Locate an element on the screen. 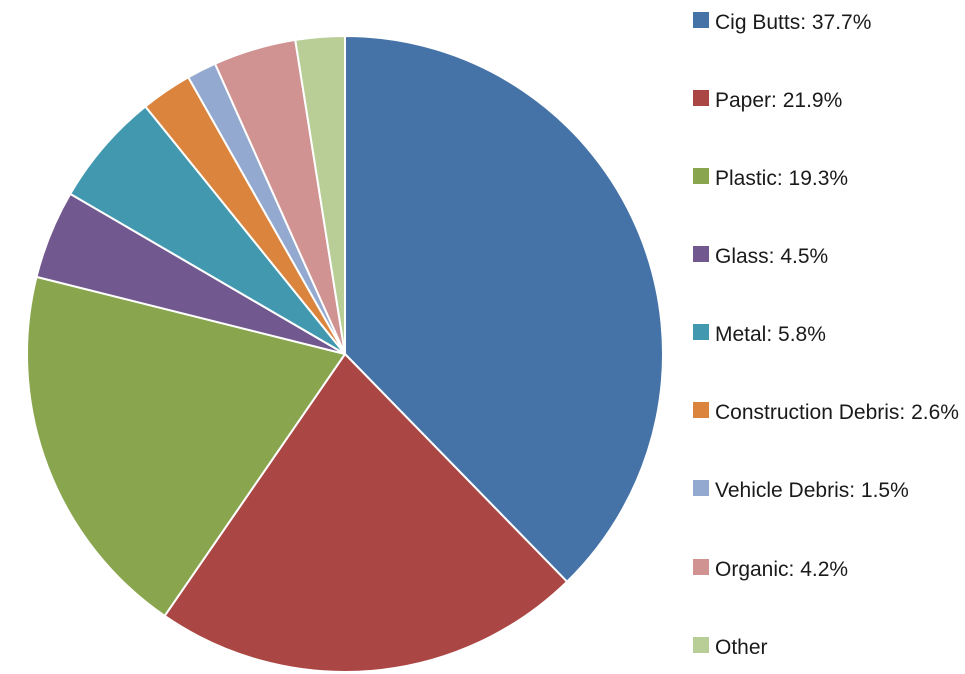  legend-item-construction-debris: Construction Debris: 2.6% is located at coordinates (828, 412).